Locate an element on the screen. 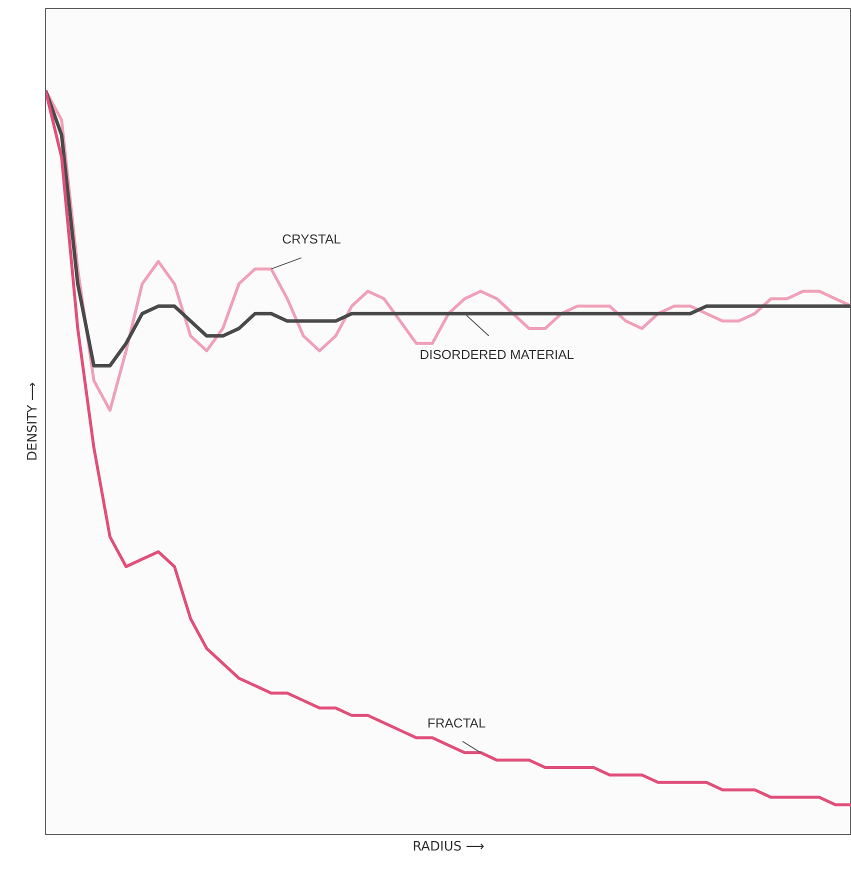  series-label: FRACTAL is located at coordinates (456, 722).